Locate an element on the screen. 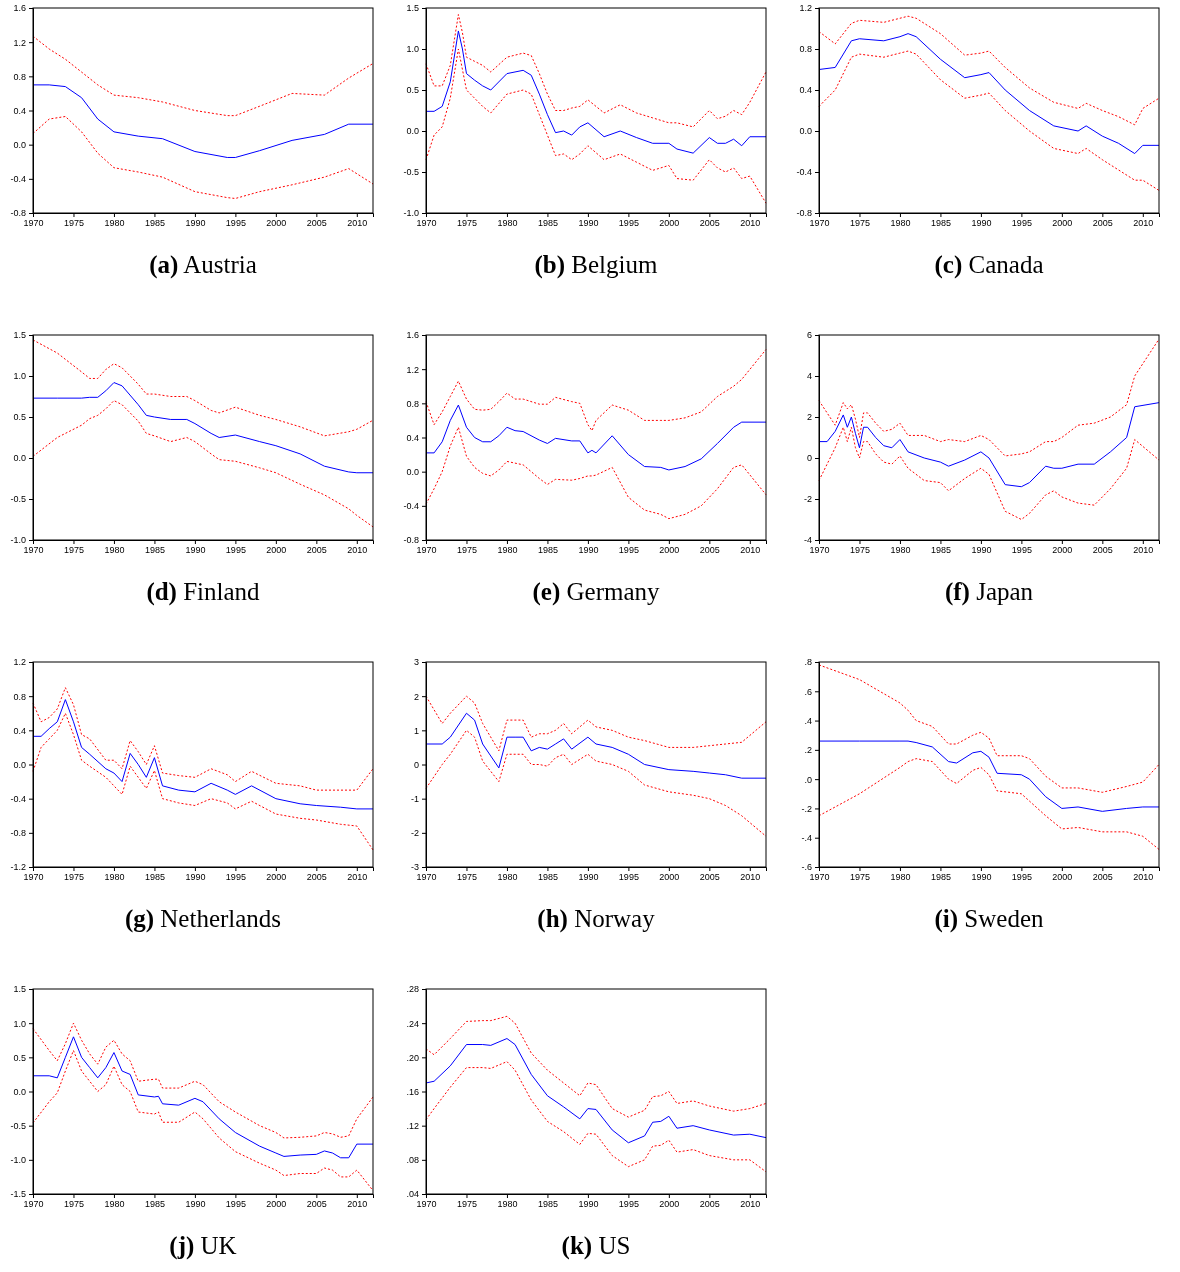 The image size is (1180, 1272). y-tick-label: .28 is located at coordinates (412, 989).